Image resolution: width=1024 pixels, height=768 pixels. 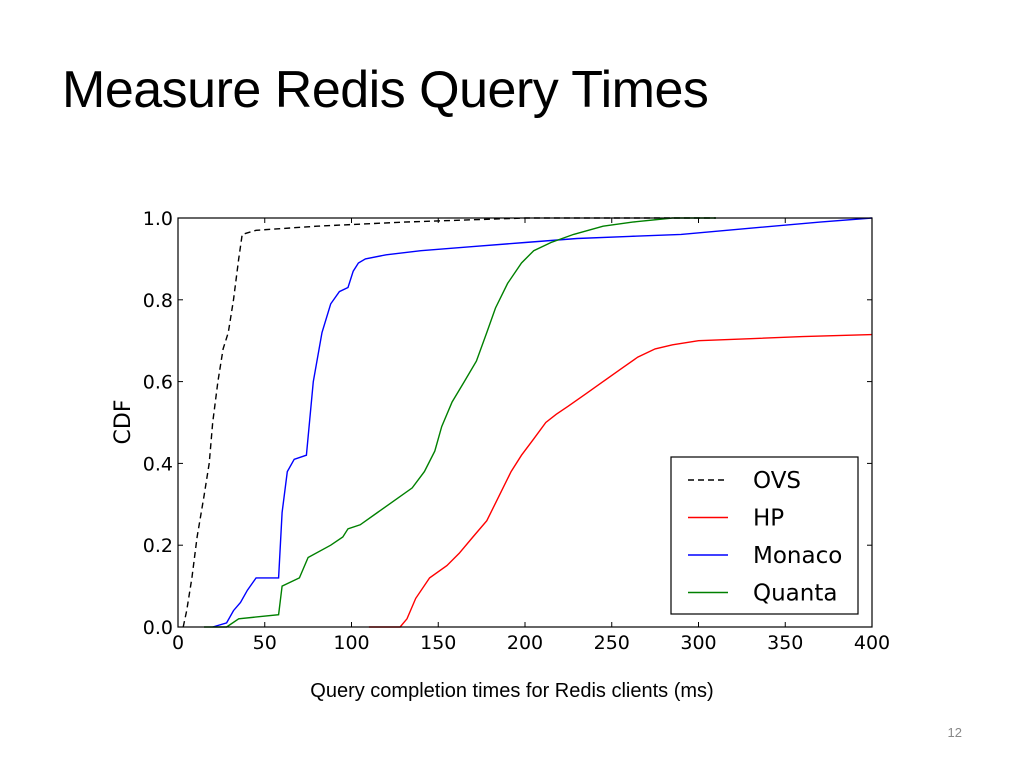 What do you see at coordinates (785, 643) in the screenshot?
I see `x-tick-label: 350` at bounding box center [785, 643].